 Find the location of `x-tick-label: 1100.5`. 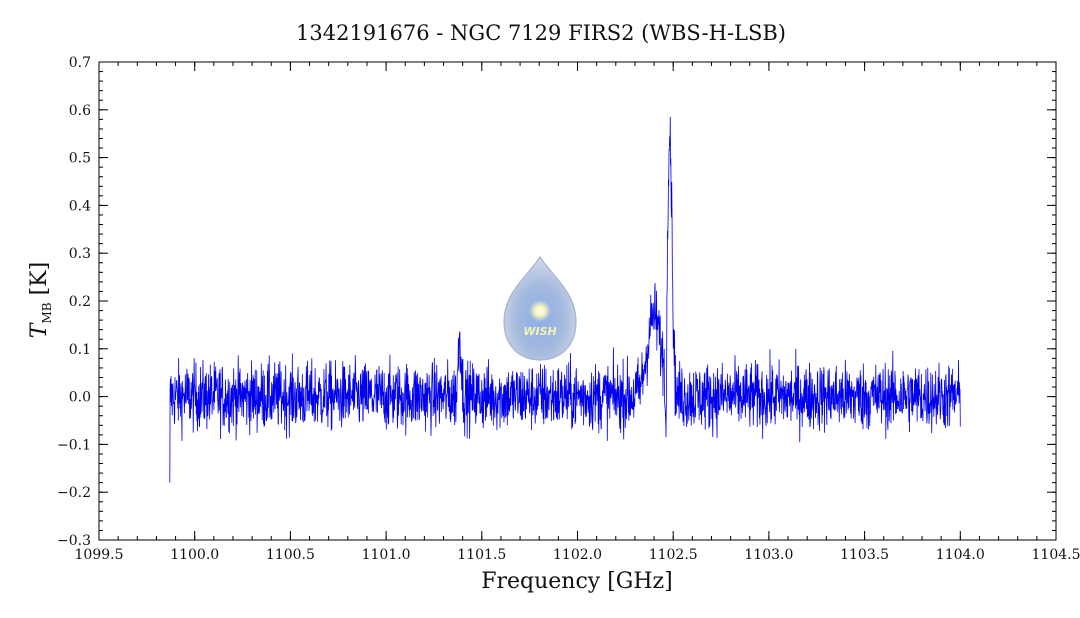

x-tick-label: 1100.5 is located at coordinates (290, 555).